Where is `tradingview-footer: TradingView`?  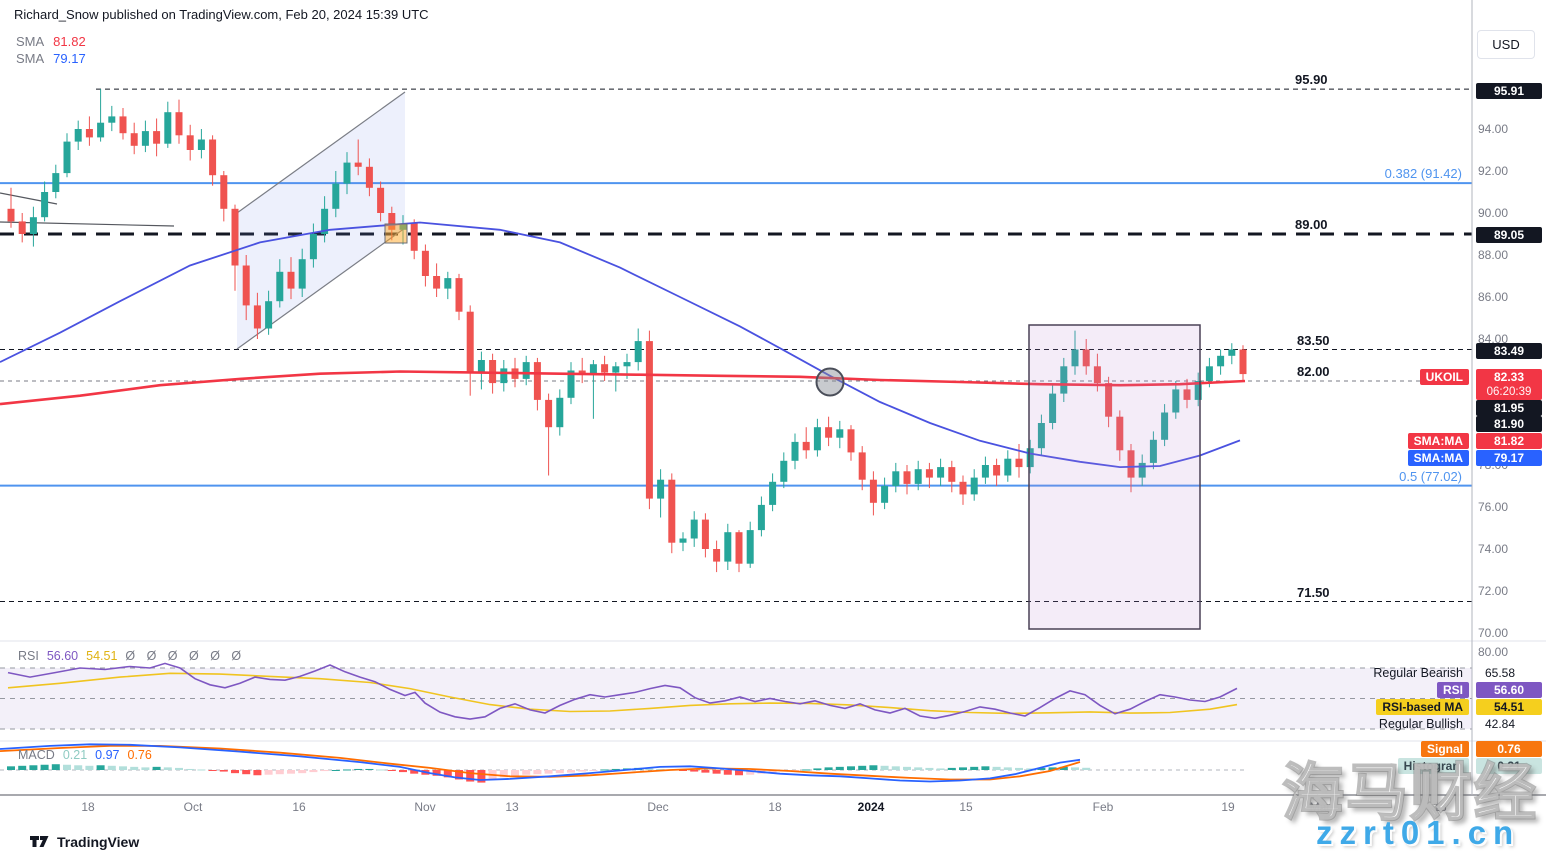 tradingview-footer: TradingView is located at coordinates (84, 841).